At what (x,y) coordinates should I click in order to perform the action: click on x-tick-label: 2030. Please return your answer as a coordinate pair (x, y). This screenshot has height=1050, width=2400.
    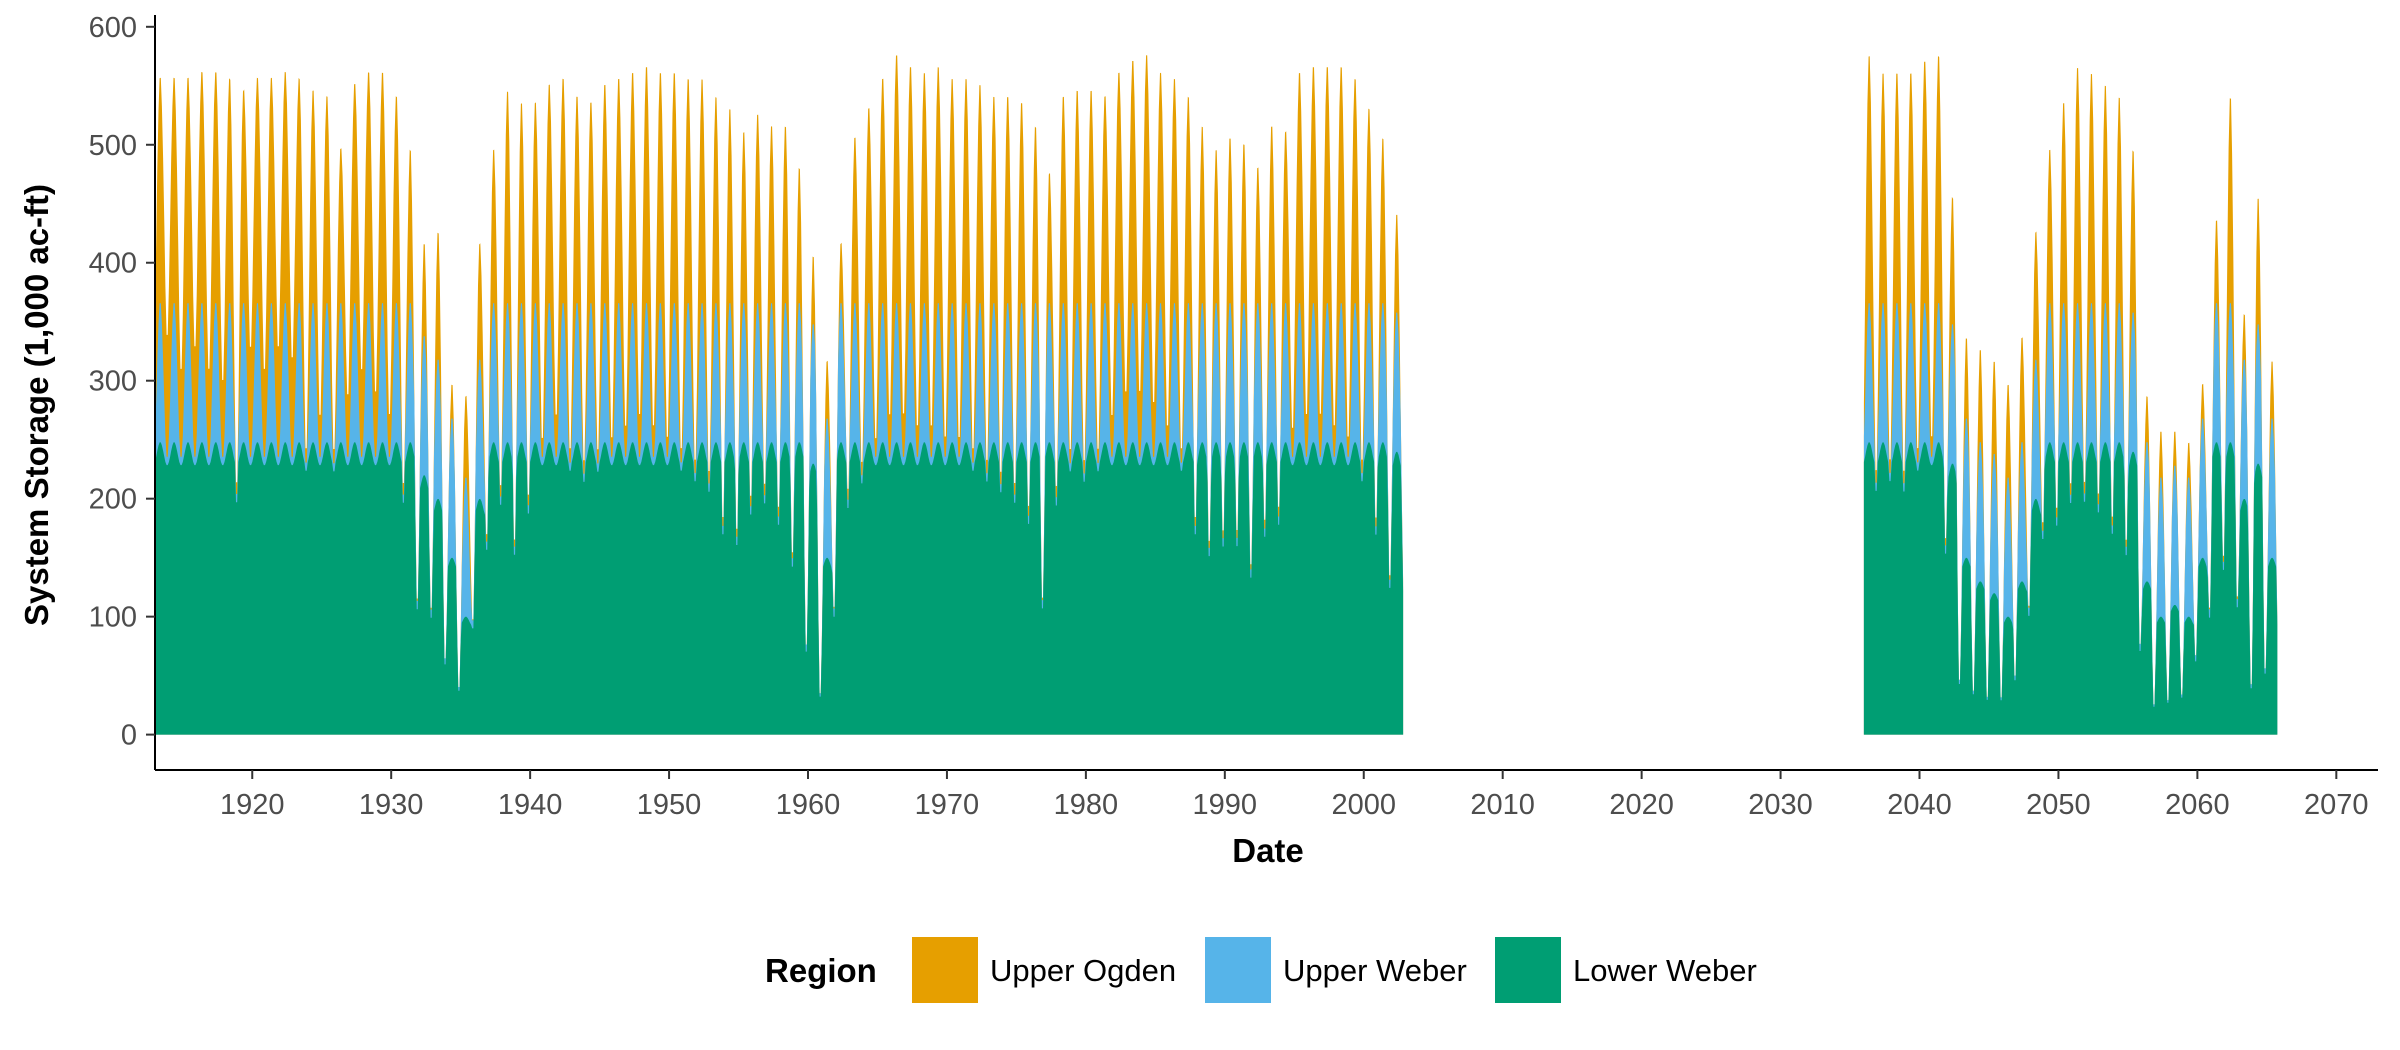
    Looking at the image, I should click on (1780, 805).